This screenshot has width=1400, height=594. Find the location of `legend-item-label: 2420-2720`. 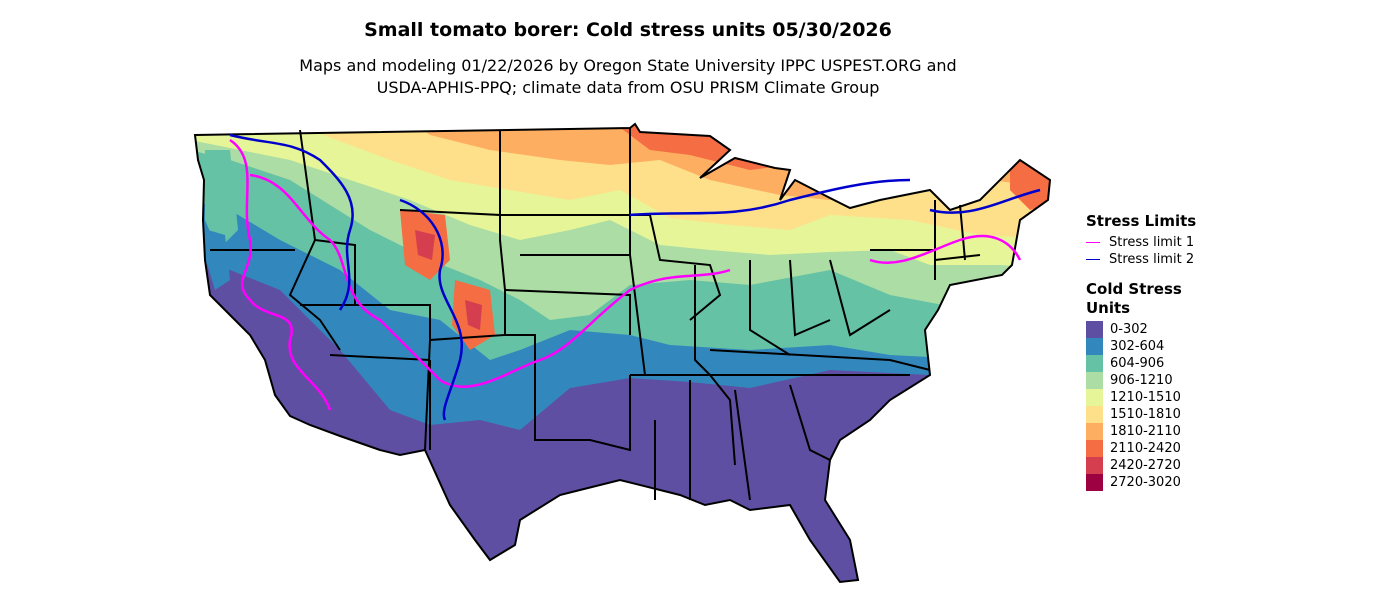

legend-item-label: 2420-2720 is located at coordinates (1145, 465).